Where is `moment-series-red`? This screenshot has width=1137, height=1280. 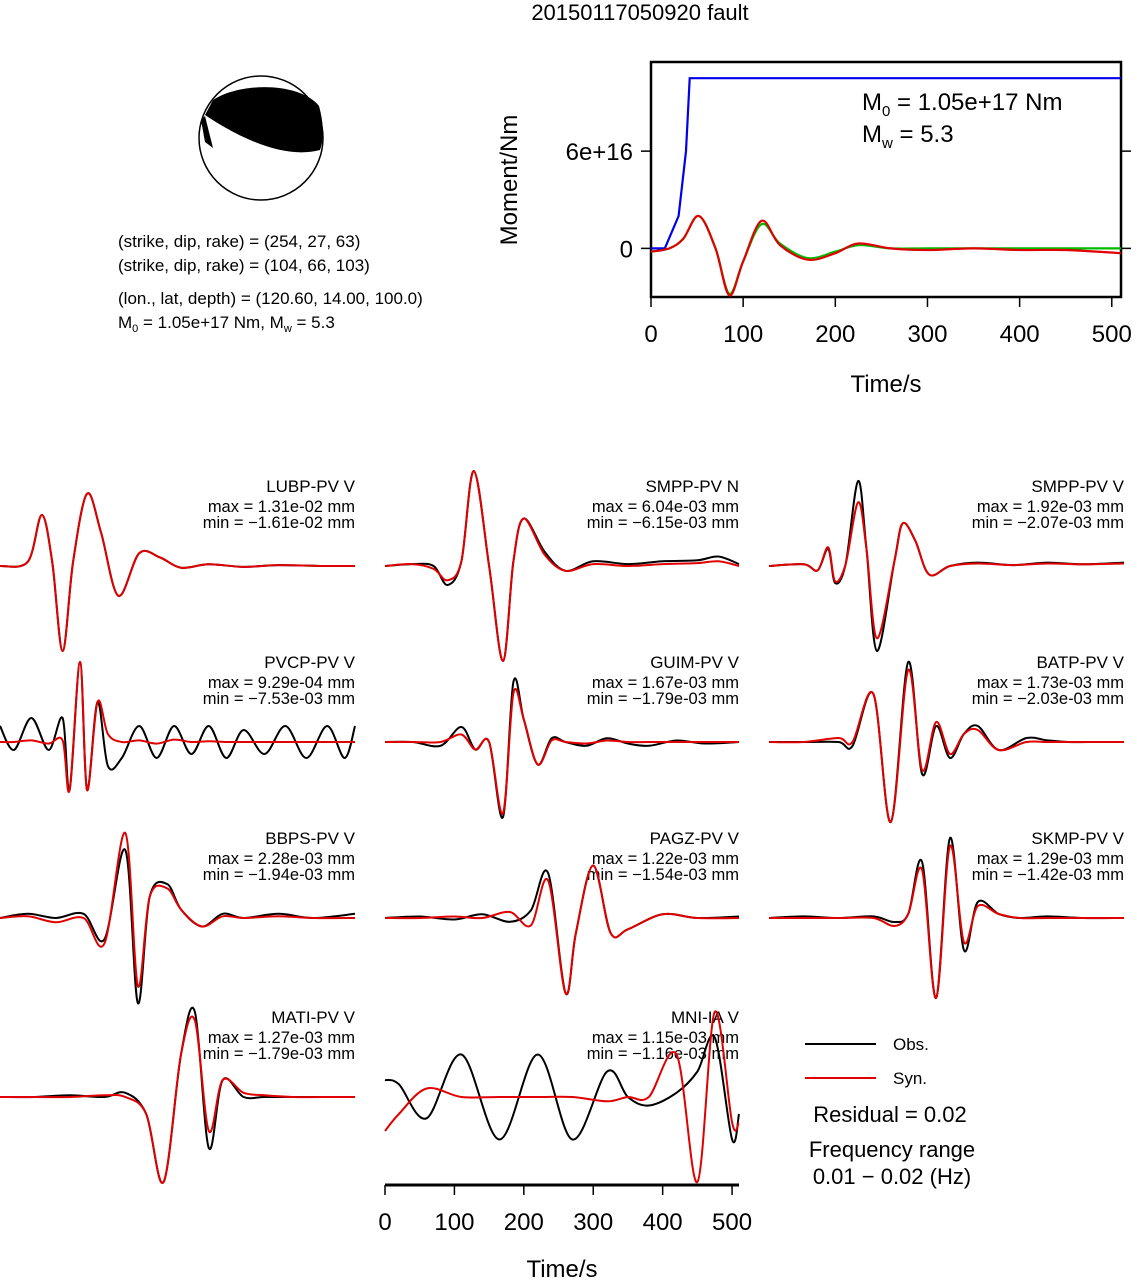
moment-series-red is located at coordinates (886, 255).